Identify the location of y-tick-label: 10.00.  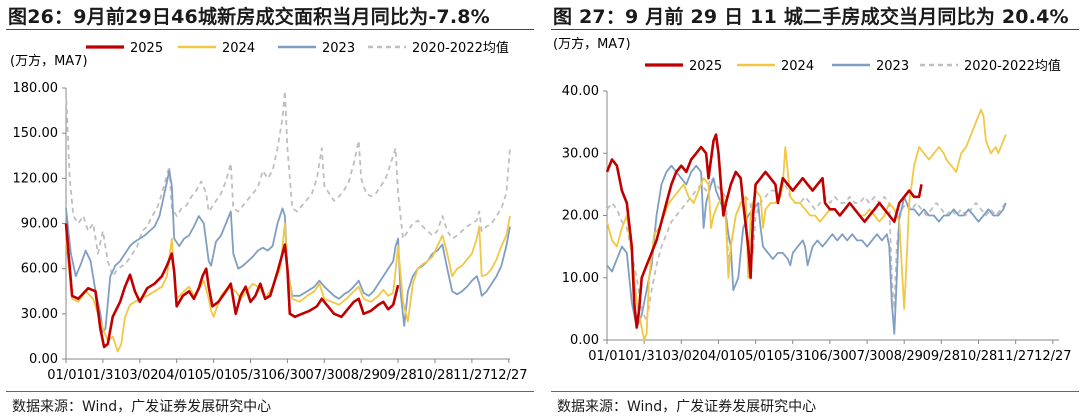
(580, 278).